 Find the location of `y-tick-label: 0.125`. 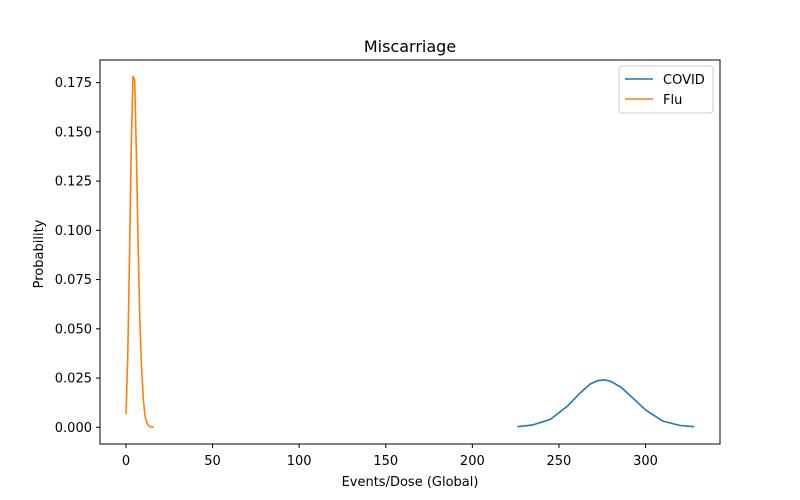

y-tick-label: 0.125 is located at coordinates (73, 182).